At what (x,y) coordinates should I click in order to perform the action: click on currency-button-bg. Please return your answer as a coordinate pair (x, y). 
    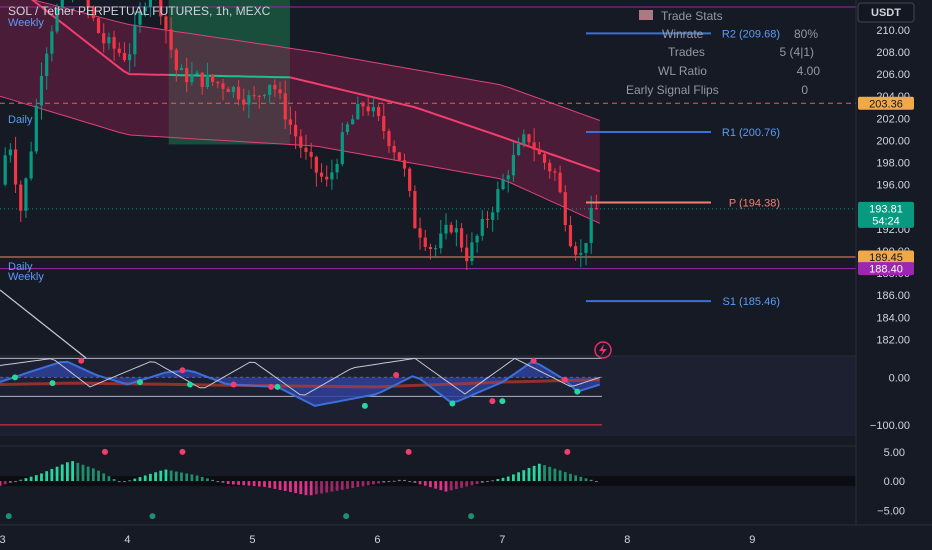
    Looking at the image, I should click on (886, 12).